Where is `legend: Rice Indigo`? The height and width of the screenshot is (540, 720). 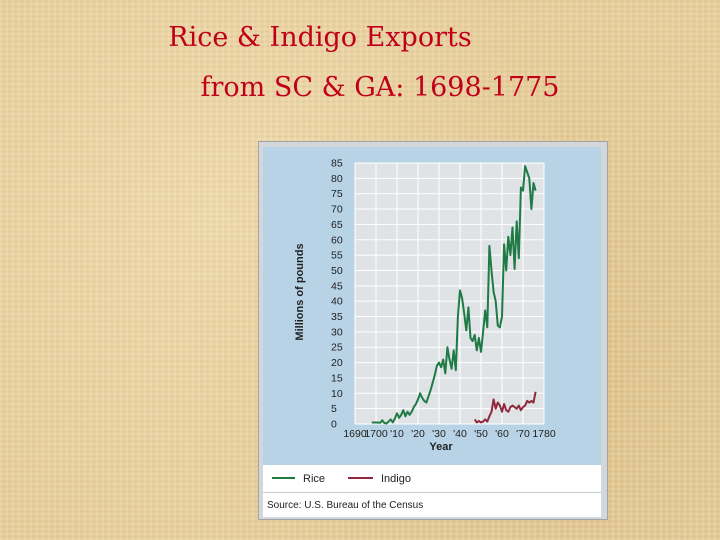
legend: Rice Indigo is located at coordinates (432, 478).